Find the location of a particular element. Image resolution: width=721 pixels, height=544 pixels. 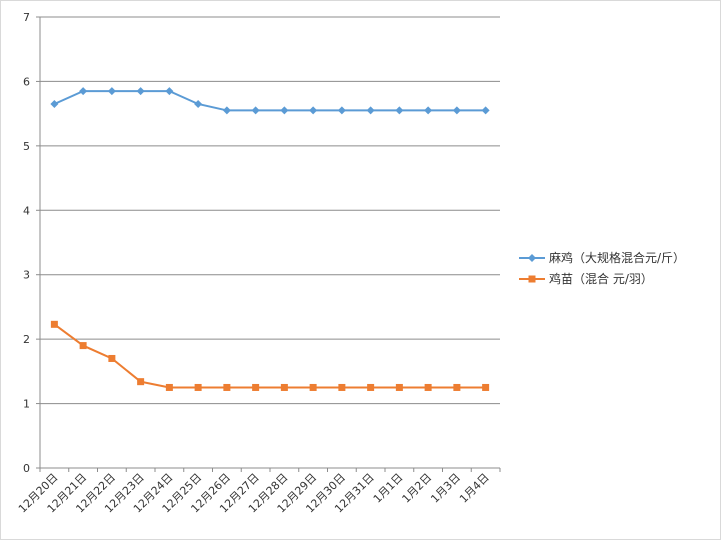

legend-item: 鸡苗（混合 元/羽） is located at coordinates (586, 278).